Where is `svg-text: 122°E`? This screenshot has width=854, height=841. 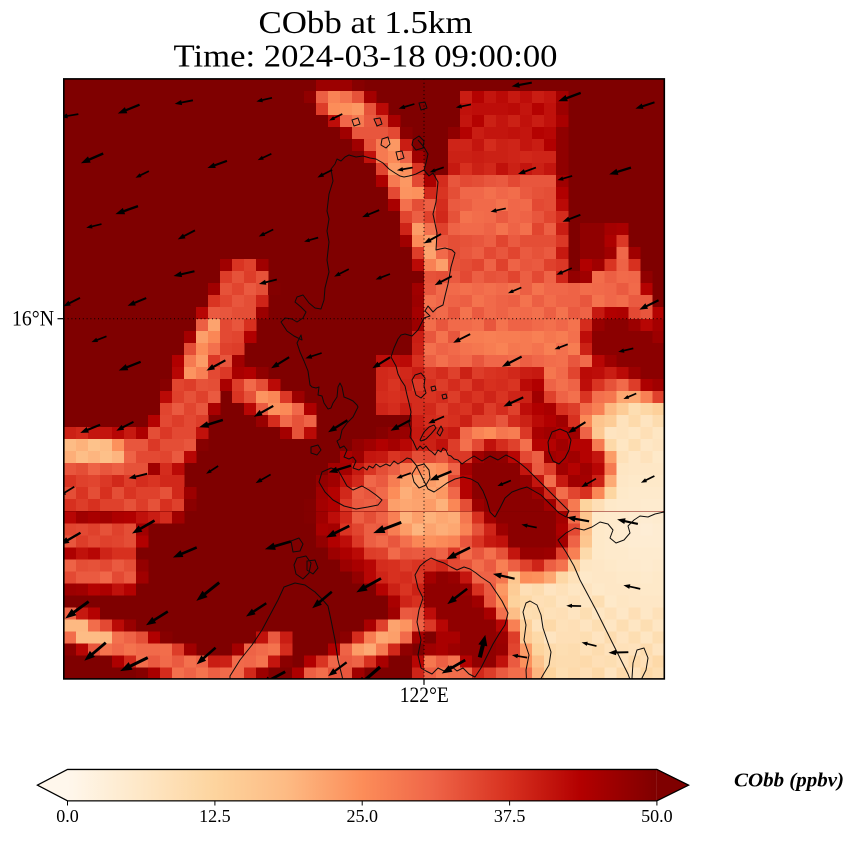 svg-text: 122°E is located at coordinates (424, 694).